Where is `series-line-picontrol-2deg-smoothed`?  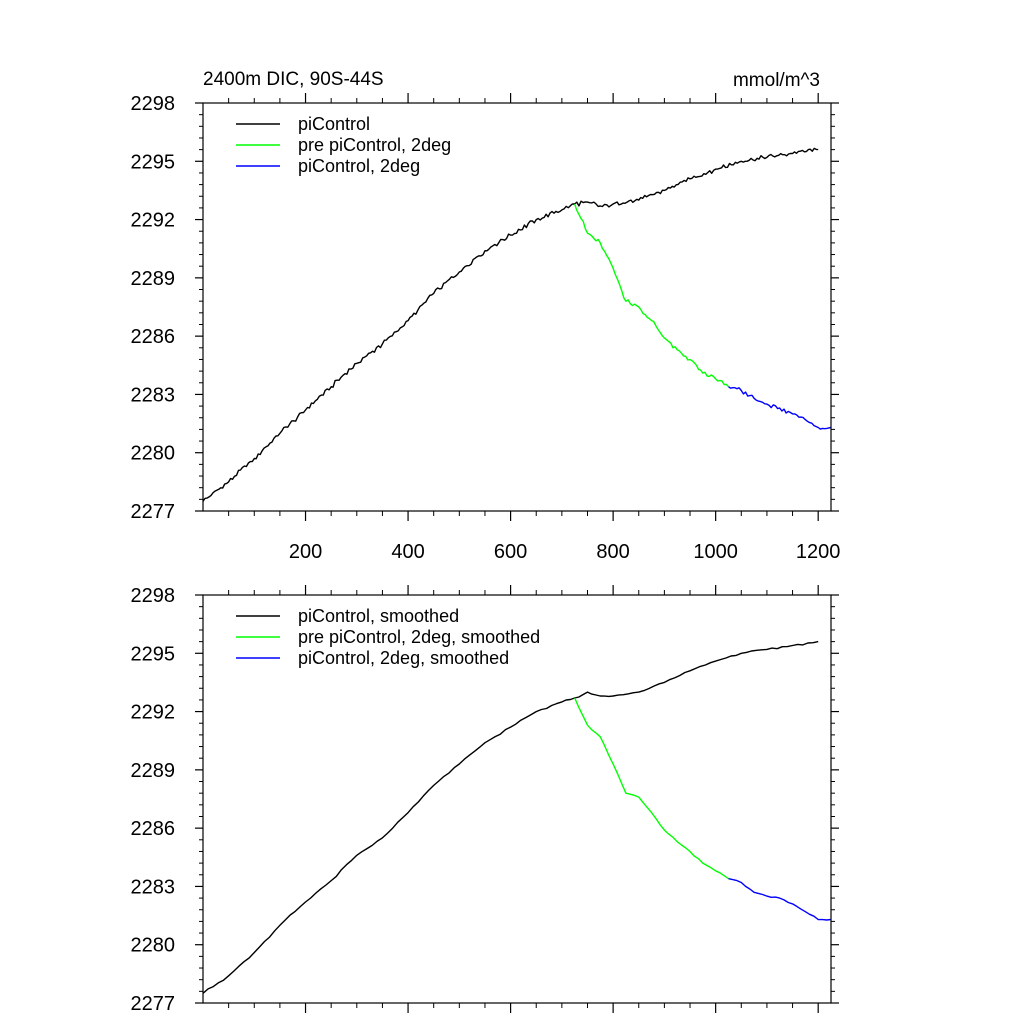 series-line-picontrol-2deg-smoothed is located at coordinates (780, 899).